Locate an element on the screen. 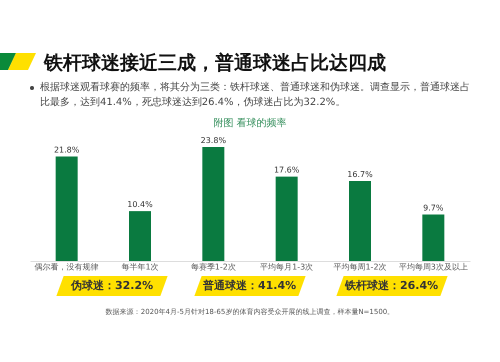 The width and height of the screenshot is (500, 362). x-tick-label: 平均每周1-2次 is located at coordinates (360, 267).